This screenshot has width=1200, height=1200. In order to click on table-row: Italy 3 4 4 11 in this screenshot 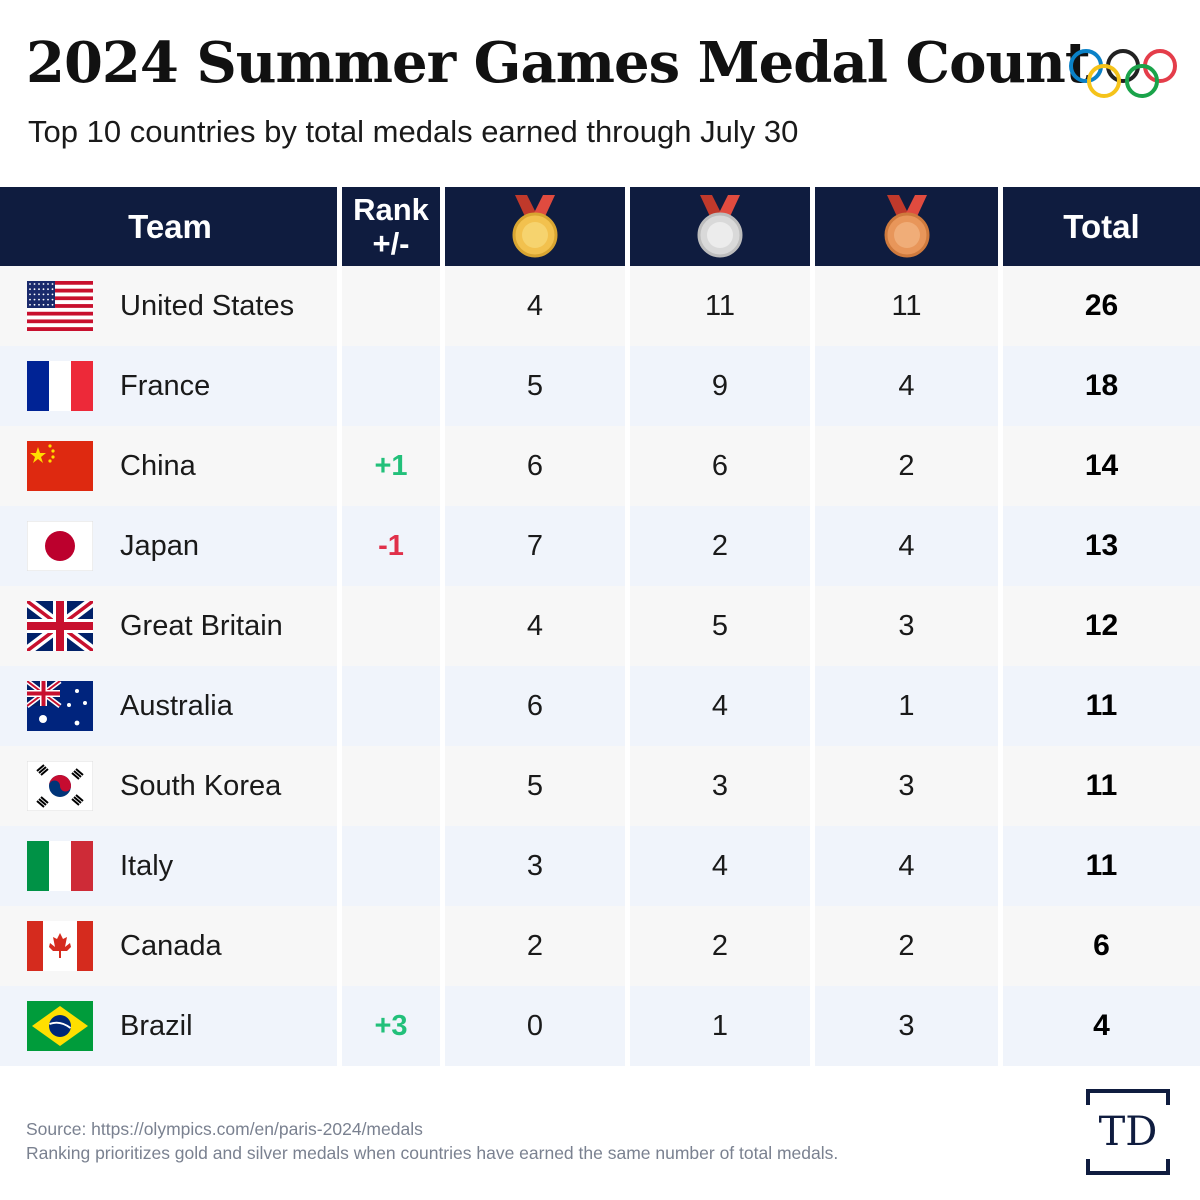, I will do `click(600, 866)`.